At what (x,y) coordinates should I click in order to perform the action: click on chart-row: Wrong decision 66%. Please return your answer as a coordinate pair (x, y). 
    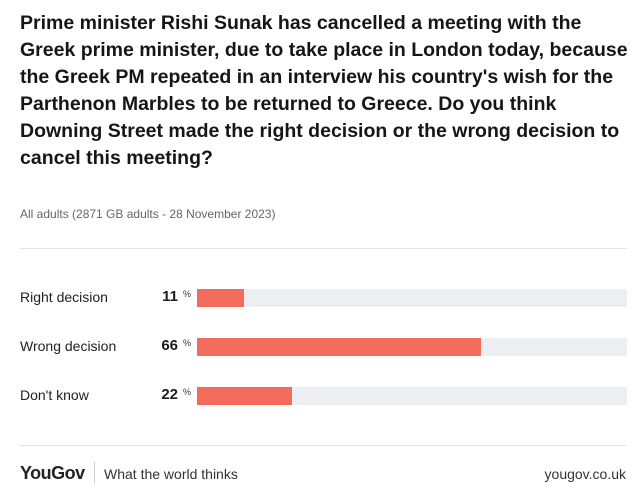
    Looking at the image, I should click on (320, 347).